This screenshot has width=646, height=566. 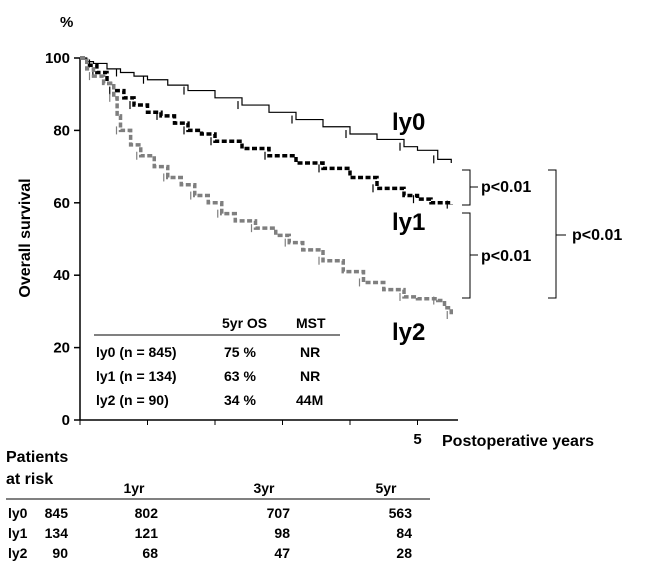 What do you see at coordinates (282, 533) in the screenshot?
I see `risk-3yr-ly1: 98` at bounding box center [282, 533].